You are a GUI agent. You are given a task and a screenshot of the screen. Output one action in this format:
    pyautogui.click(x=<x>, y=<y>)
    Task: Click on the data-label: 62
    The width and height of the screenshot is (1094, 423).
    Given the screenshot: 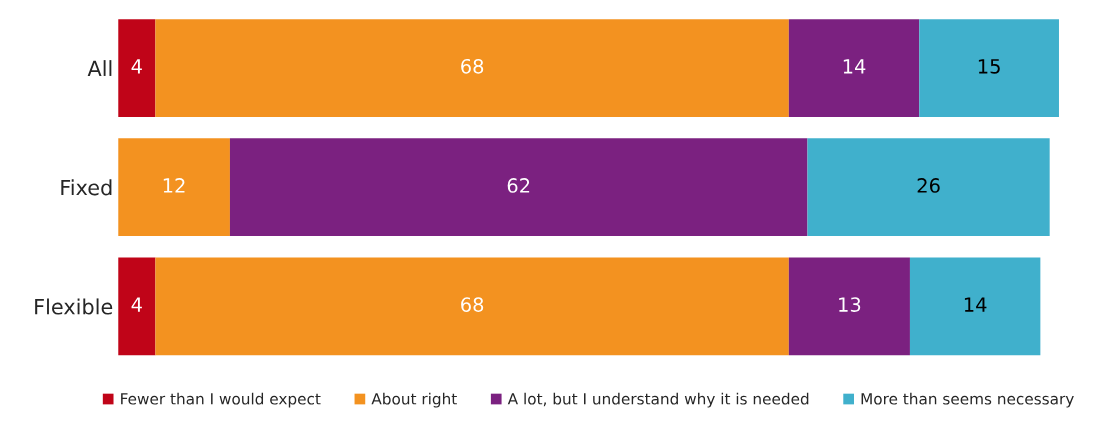 What is the action you would take?
    pyautogui.click(x=518, y=185)
    